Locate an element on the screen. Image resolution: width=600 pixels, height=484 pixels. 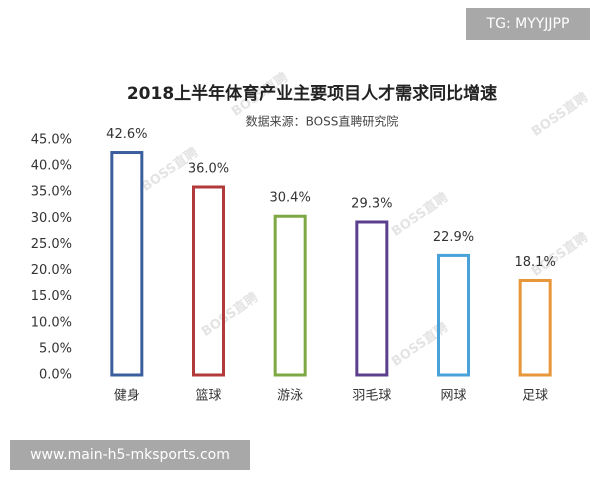
x-tick-label: 羽毛球 is located at coordinates (371, 396).